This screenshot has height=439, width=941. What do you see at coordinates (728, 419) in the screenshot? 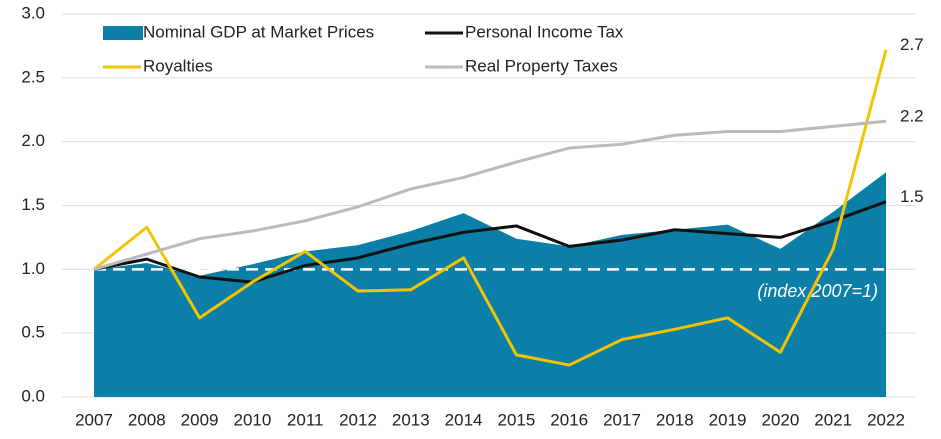
I see `x-tick-label: 2019` at bounding box center [728, 419].